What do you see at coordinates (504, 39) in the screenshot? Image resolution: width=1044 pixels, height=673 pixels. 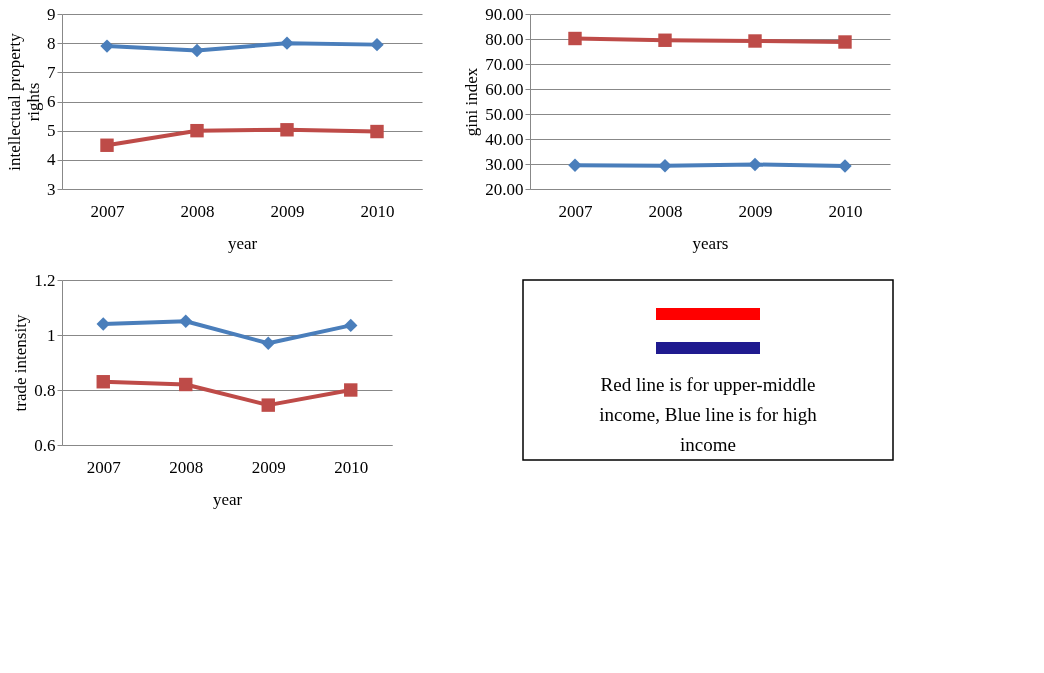 I see `y-tick-label: 80.00` at bounding box center [504, 39].